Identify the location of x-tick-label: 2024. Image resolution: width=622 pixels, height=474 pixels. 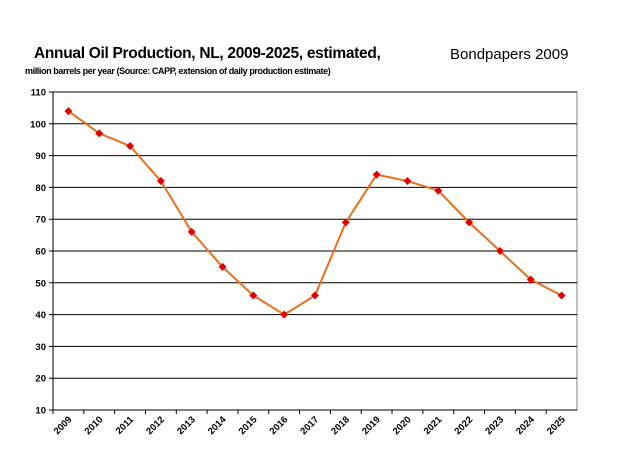
(525, 425).